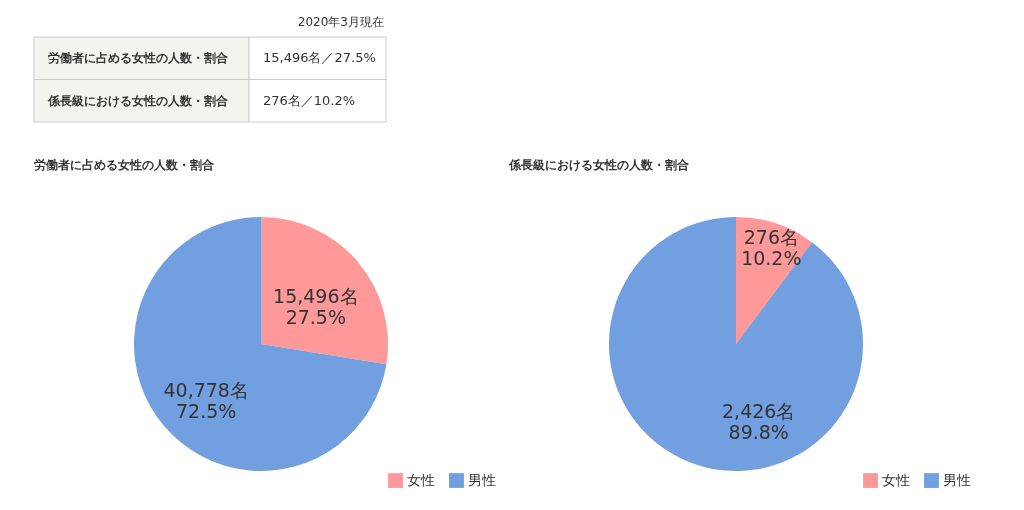  I want to click on data-label: 276名 10.2%, so click(771, 247).